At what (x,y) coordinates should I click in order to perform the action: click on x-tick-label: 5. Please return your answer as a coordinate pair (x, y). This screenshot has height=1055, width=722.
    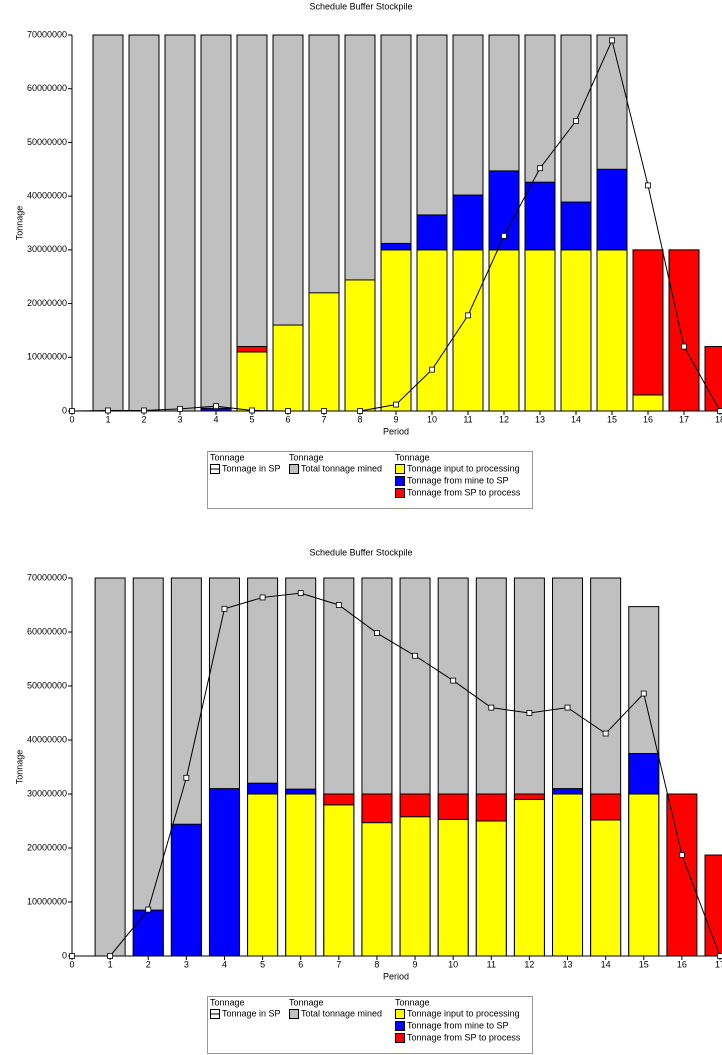
    Looking at the image, I should click on (262, 964).